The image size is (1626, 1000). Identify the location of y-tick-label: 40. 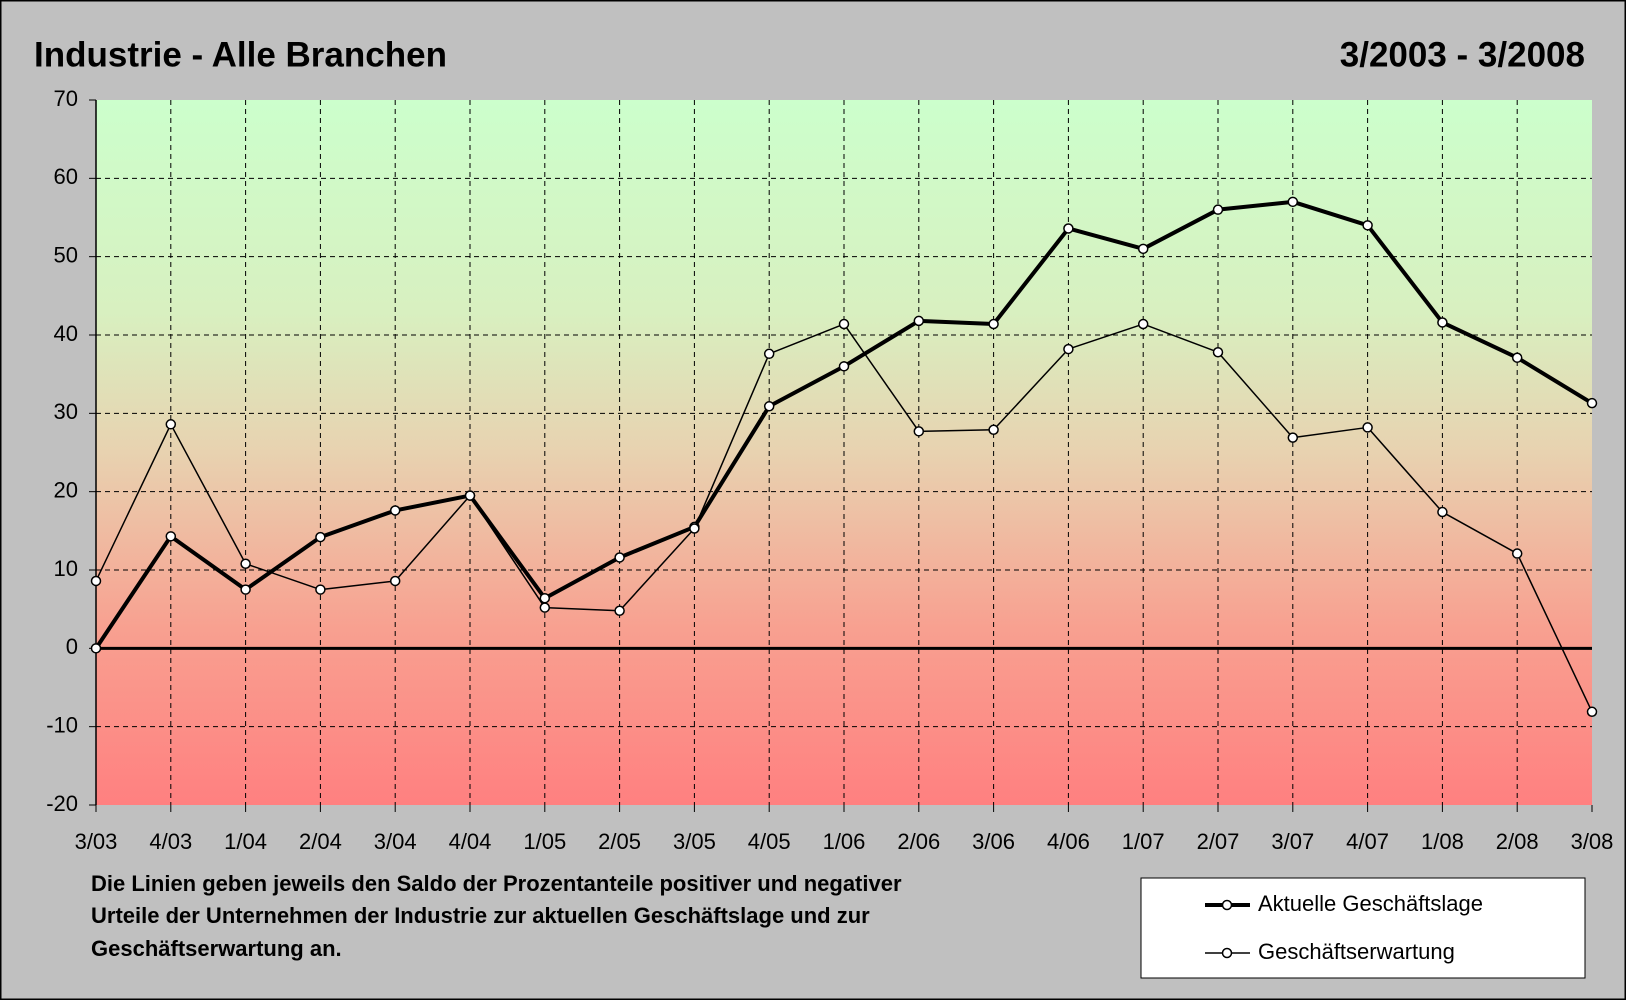
(66, 333).